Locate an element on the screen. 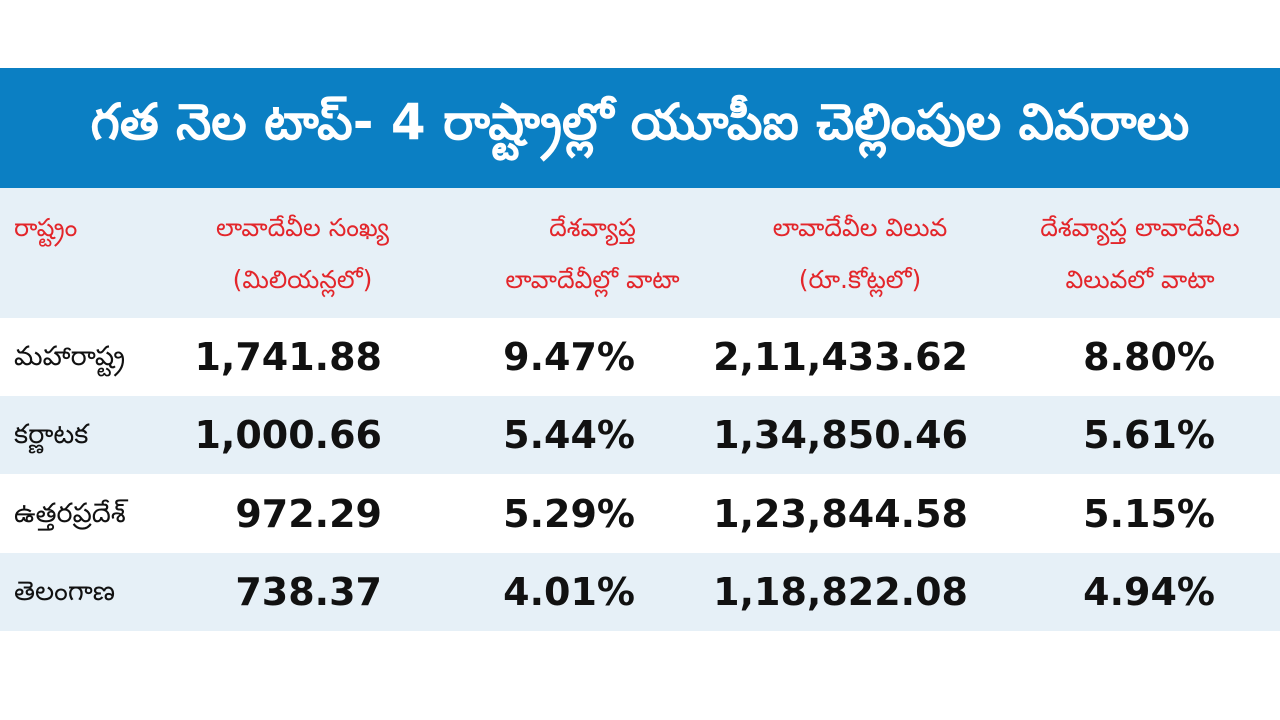 The height and width of the screenshot is (720, 1280). count-cell: 1,741.88 is located at coordinates (288, 357).